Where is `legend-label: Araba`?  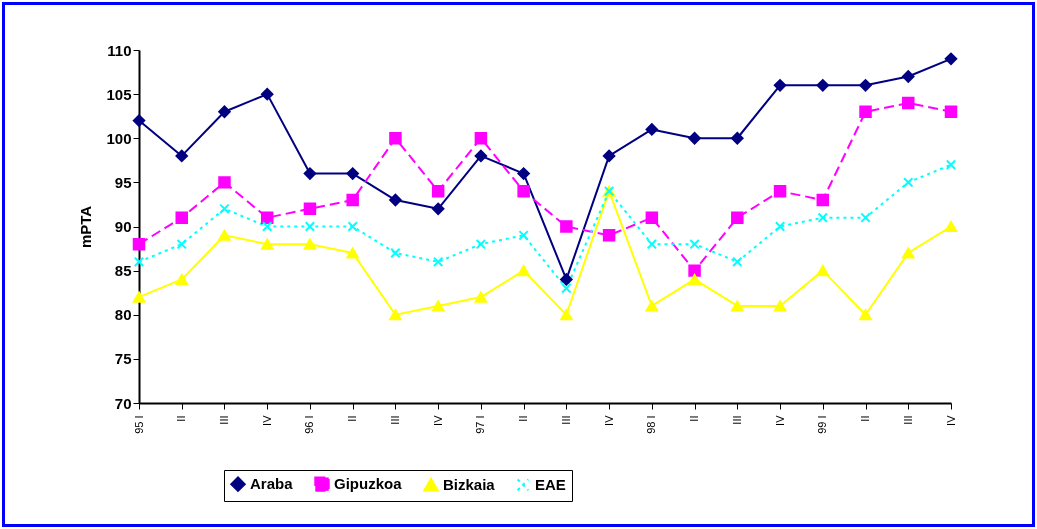 legend-label: Araba is located at coordinates (272, 484).